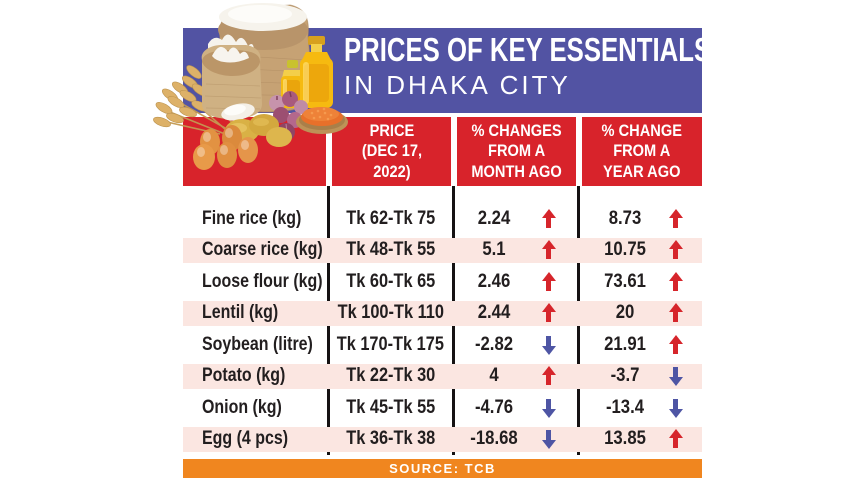 The height and width of the screenshot is (482, 857). I want to click on month-change-value: 2.44, so click(493, 313).